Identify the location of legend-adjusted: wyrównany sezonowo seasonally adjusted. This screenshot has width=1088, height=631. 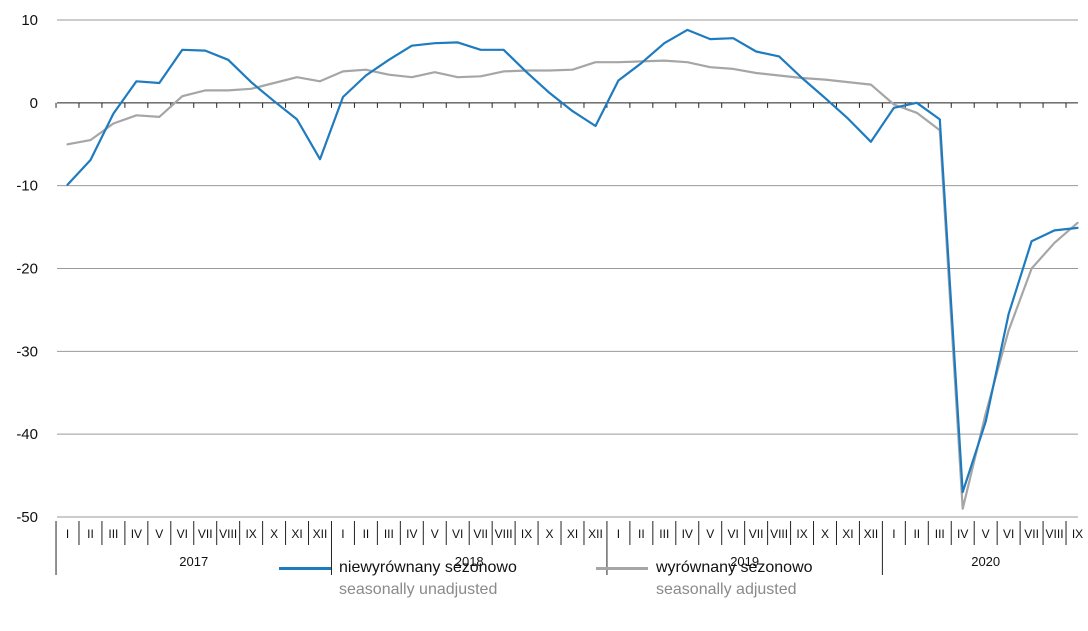
(704, 579).